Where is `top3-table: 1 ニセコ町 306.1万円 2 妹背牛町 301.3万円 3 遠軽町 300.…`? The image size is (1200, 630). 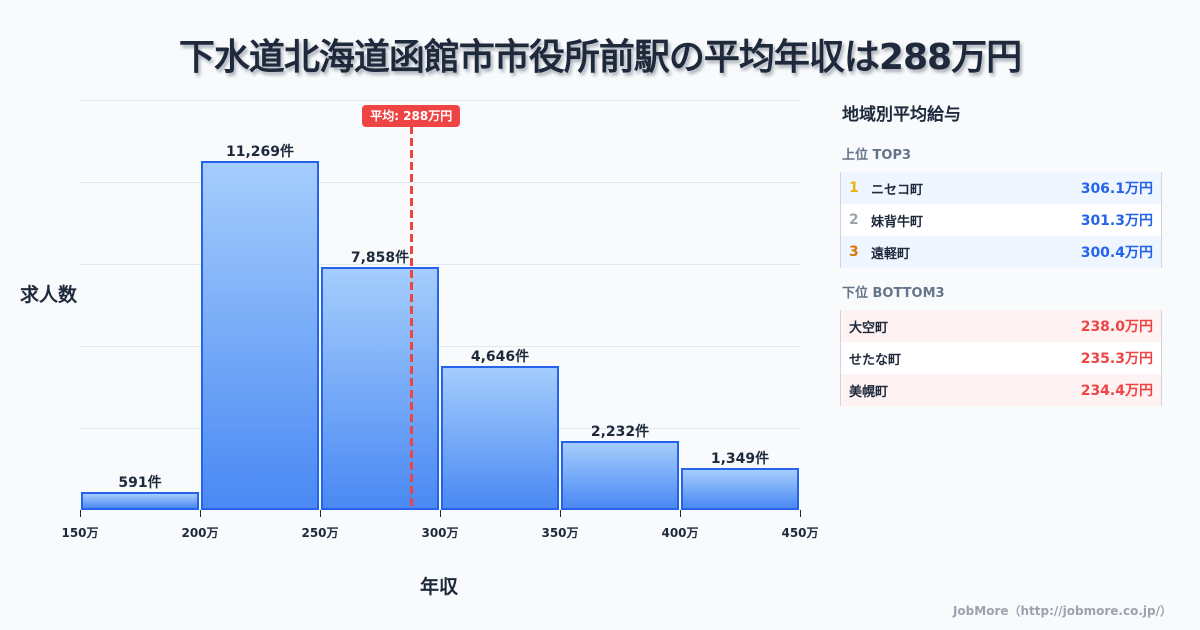 top3-table: 1 ニセコ町 306.1万円 2 妹背牛町 301.3万円 3 遠軽町 300.… is located at coordinates (1001, 220).